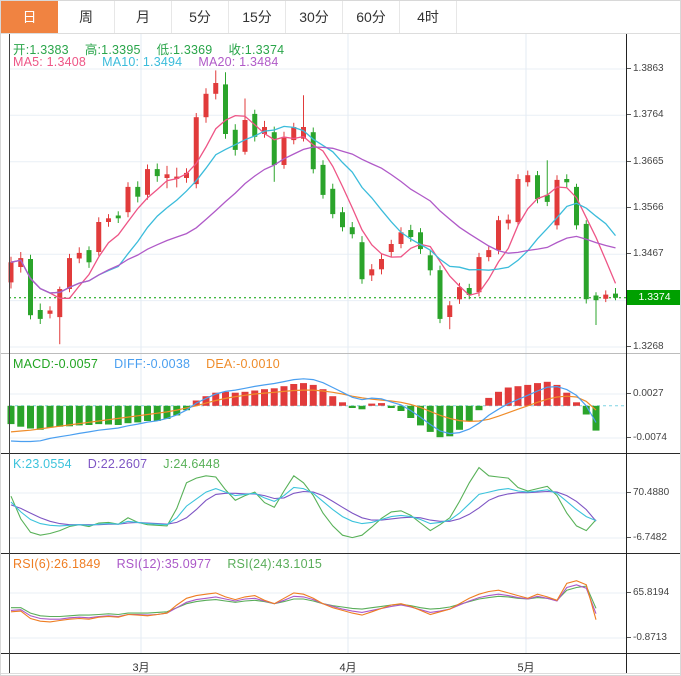 This screenshot has height=676, width=681. What do you see at coordinates (653, 394) in the screenshot?
I see `indicator-tick-label: 0.0027` at bounding box center [653, 394].